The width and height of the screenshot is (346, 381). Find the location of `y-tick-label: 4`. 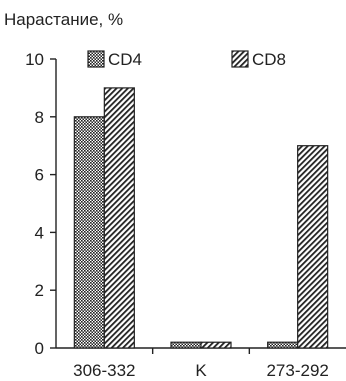

y-tick-label: 4 is located at coordinates (39, 232).